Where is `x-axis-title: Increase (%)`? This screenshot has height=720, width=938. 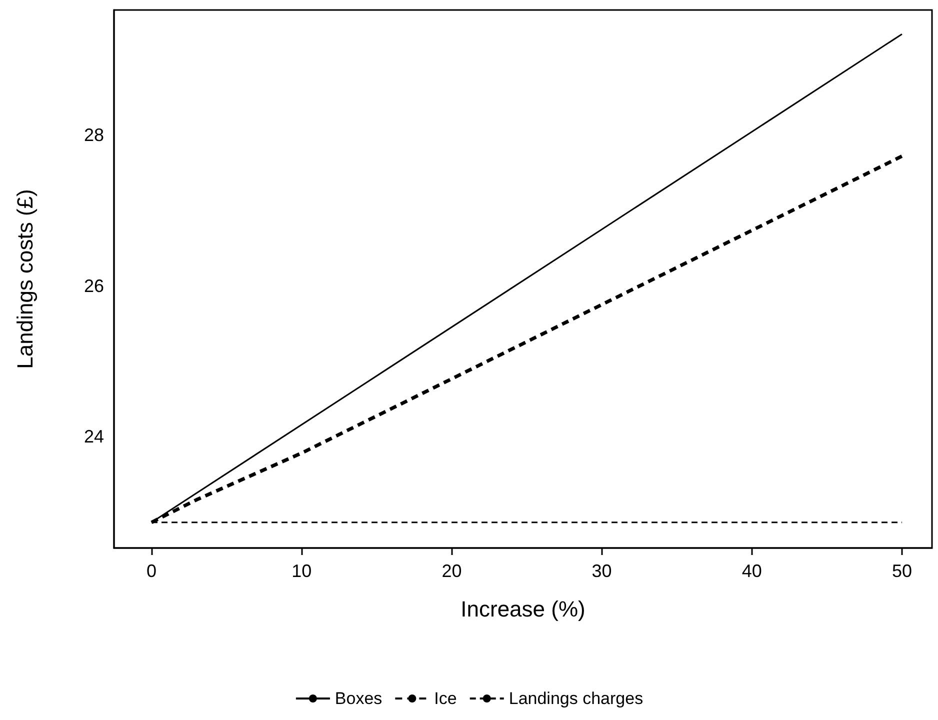 x-axis-title: Increase (%) is located at coordinates (523, 609).